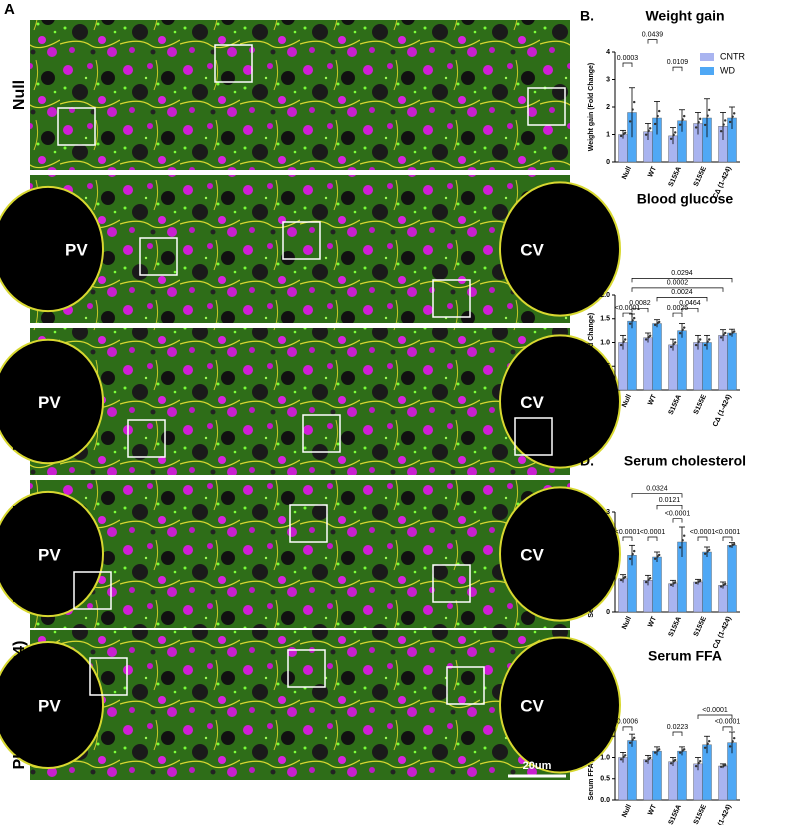 The width and height of the screenshot is (790, 825). I want to click on y-tick-label: 0, so click(608, 612).